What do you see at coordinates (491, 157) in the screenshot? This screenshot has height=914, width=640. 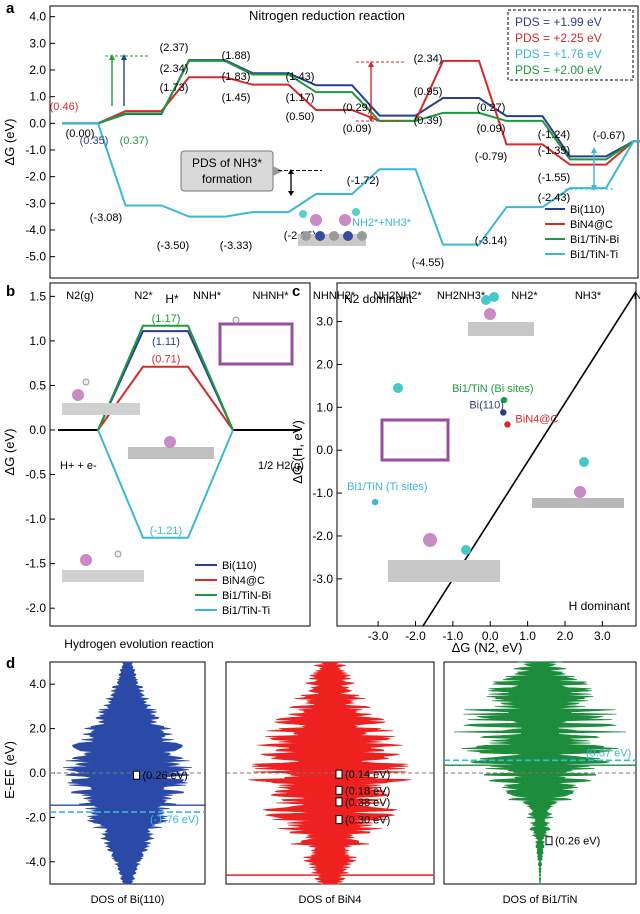 I see `value-label-a: (-0.79)` at bounding box center [491, 157].